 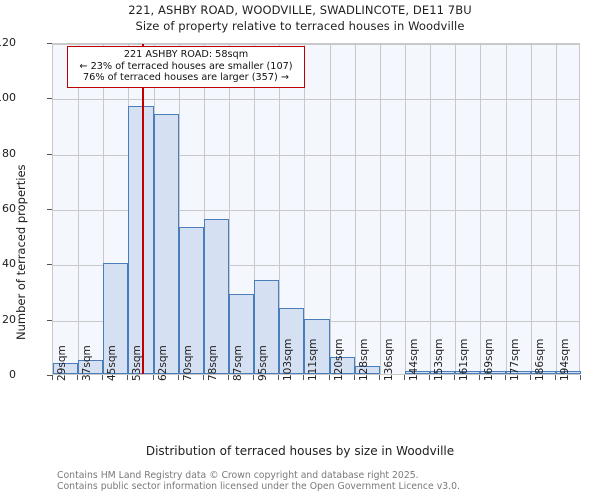 What do you see at coordinates (539, 359) in the screenshot?
I see `x-axis-tick-label: 186sqm` at bounding box center [539, 359].